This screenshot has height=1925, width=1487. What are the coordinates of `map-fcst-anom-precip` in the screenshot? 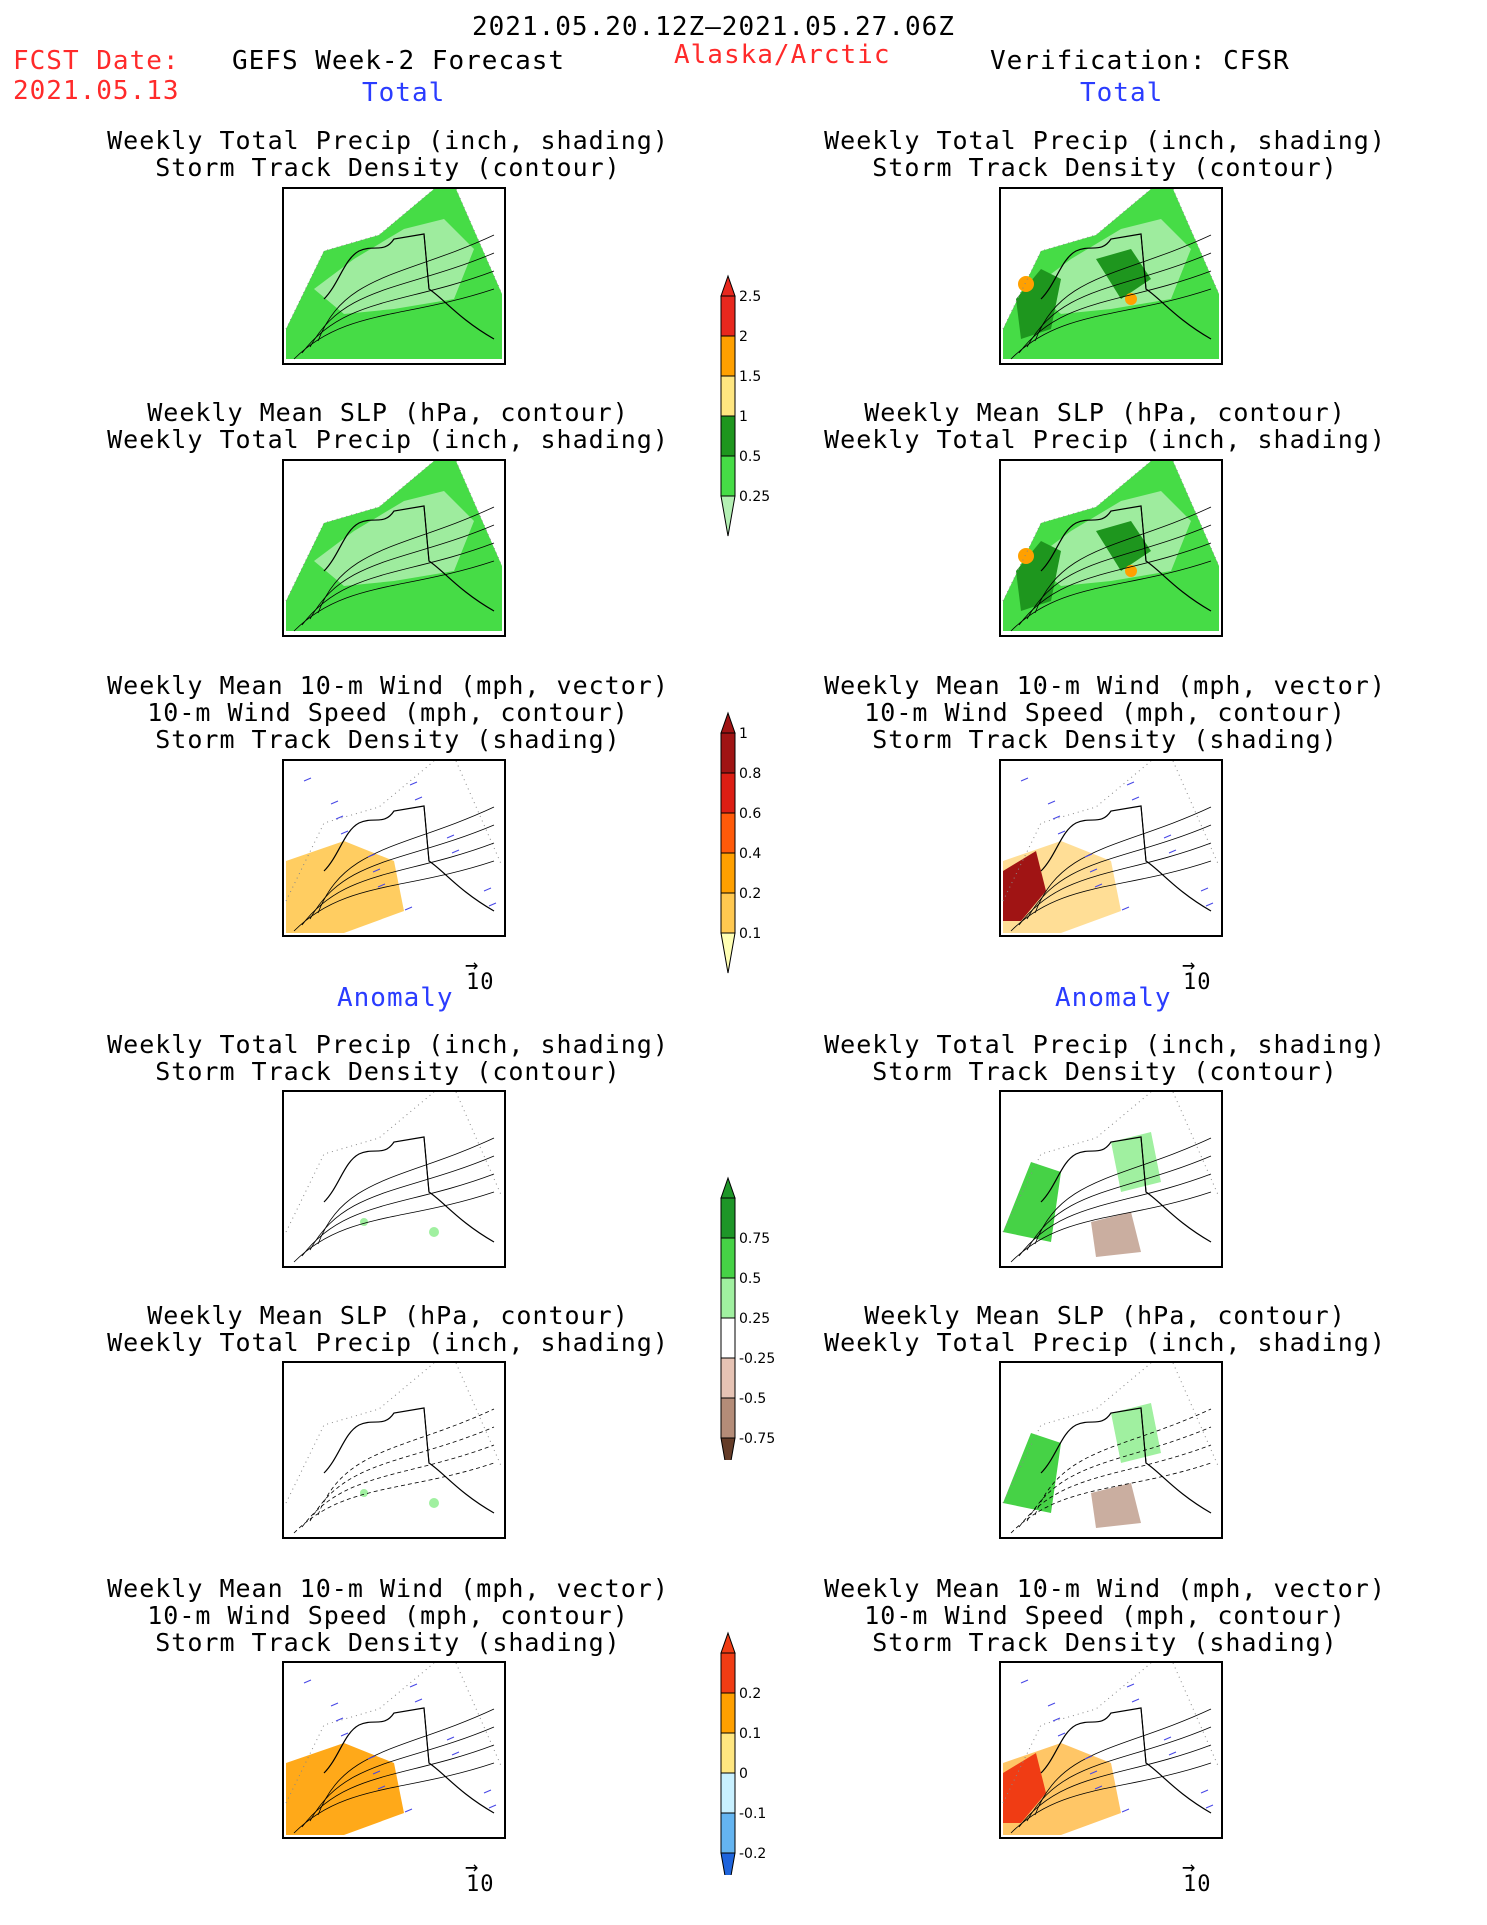 It's located at (394, 1179).